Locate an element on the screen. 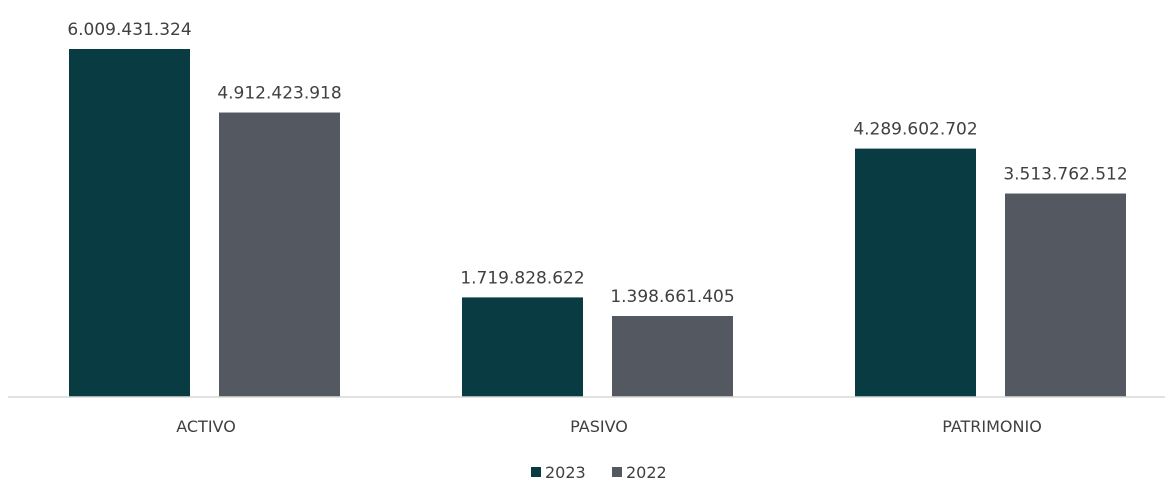 This screenshot has width=1173, height=485. legend-swatch-2023 is located at coordinates (536, 472).